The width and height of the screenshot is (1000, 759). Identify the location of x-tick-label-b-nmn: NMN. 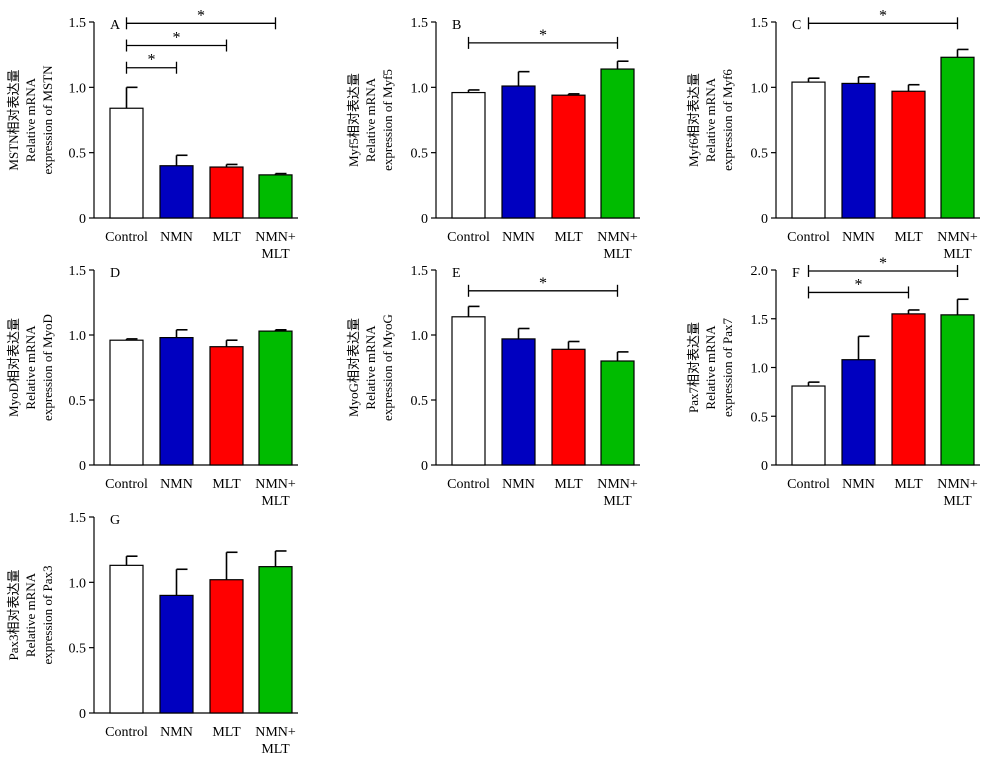
(518, 237).